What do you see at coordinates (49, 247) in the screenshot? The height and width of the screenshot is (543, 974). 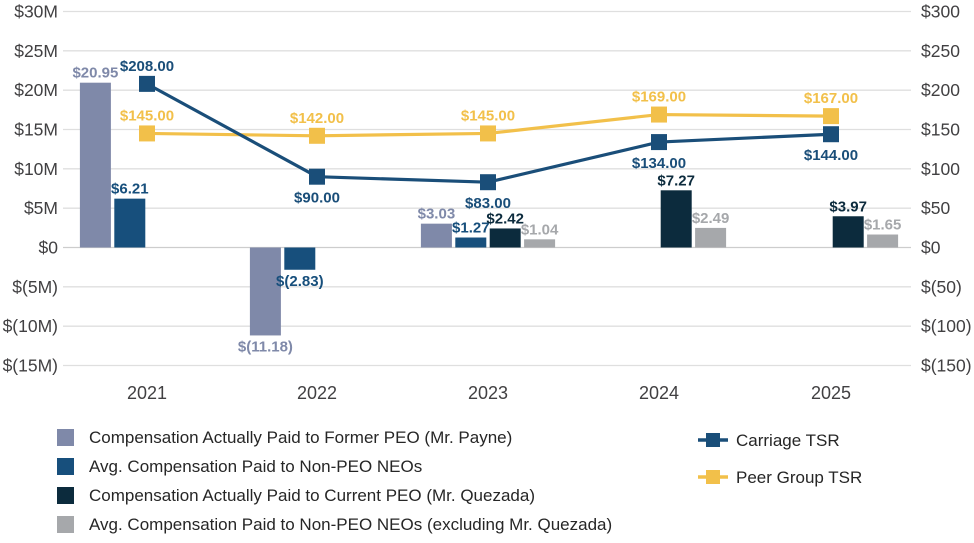 I see `left-axis-tick-label: $0` at bounding box center [49, 247].